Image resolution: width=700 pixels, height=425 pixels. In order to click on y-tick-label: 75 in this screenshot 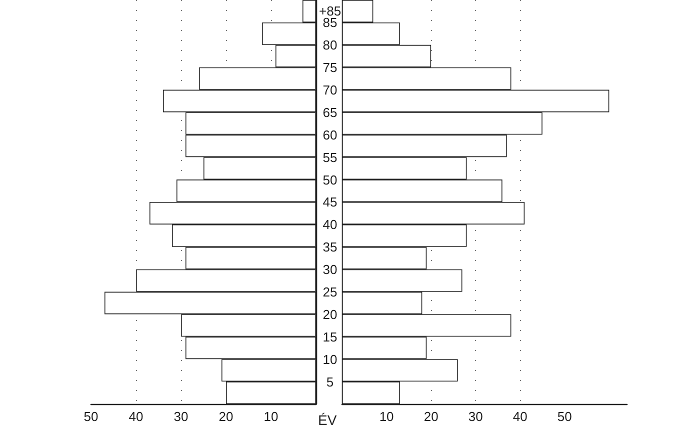, I will do `click(330, 68)`.